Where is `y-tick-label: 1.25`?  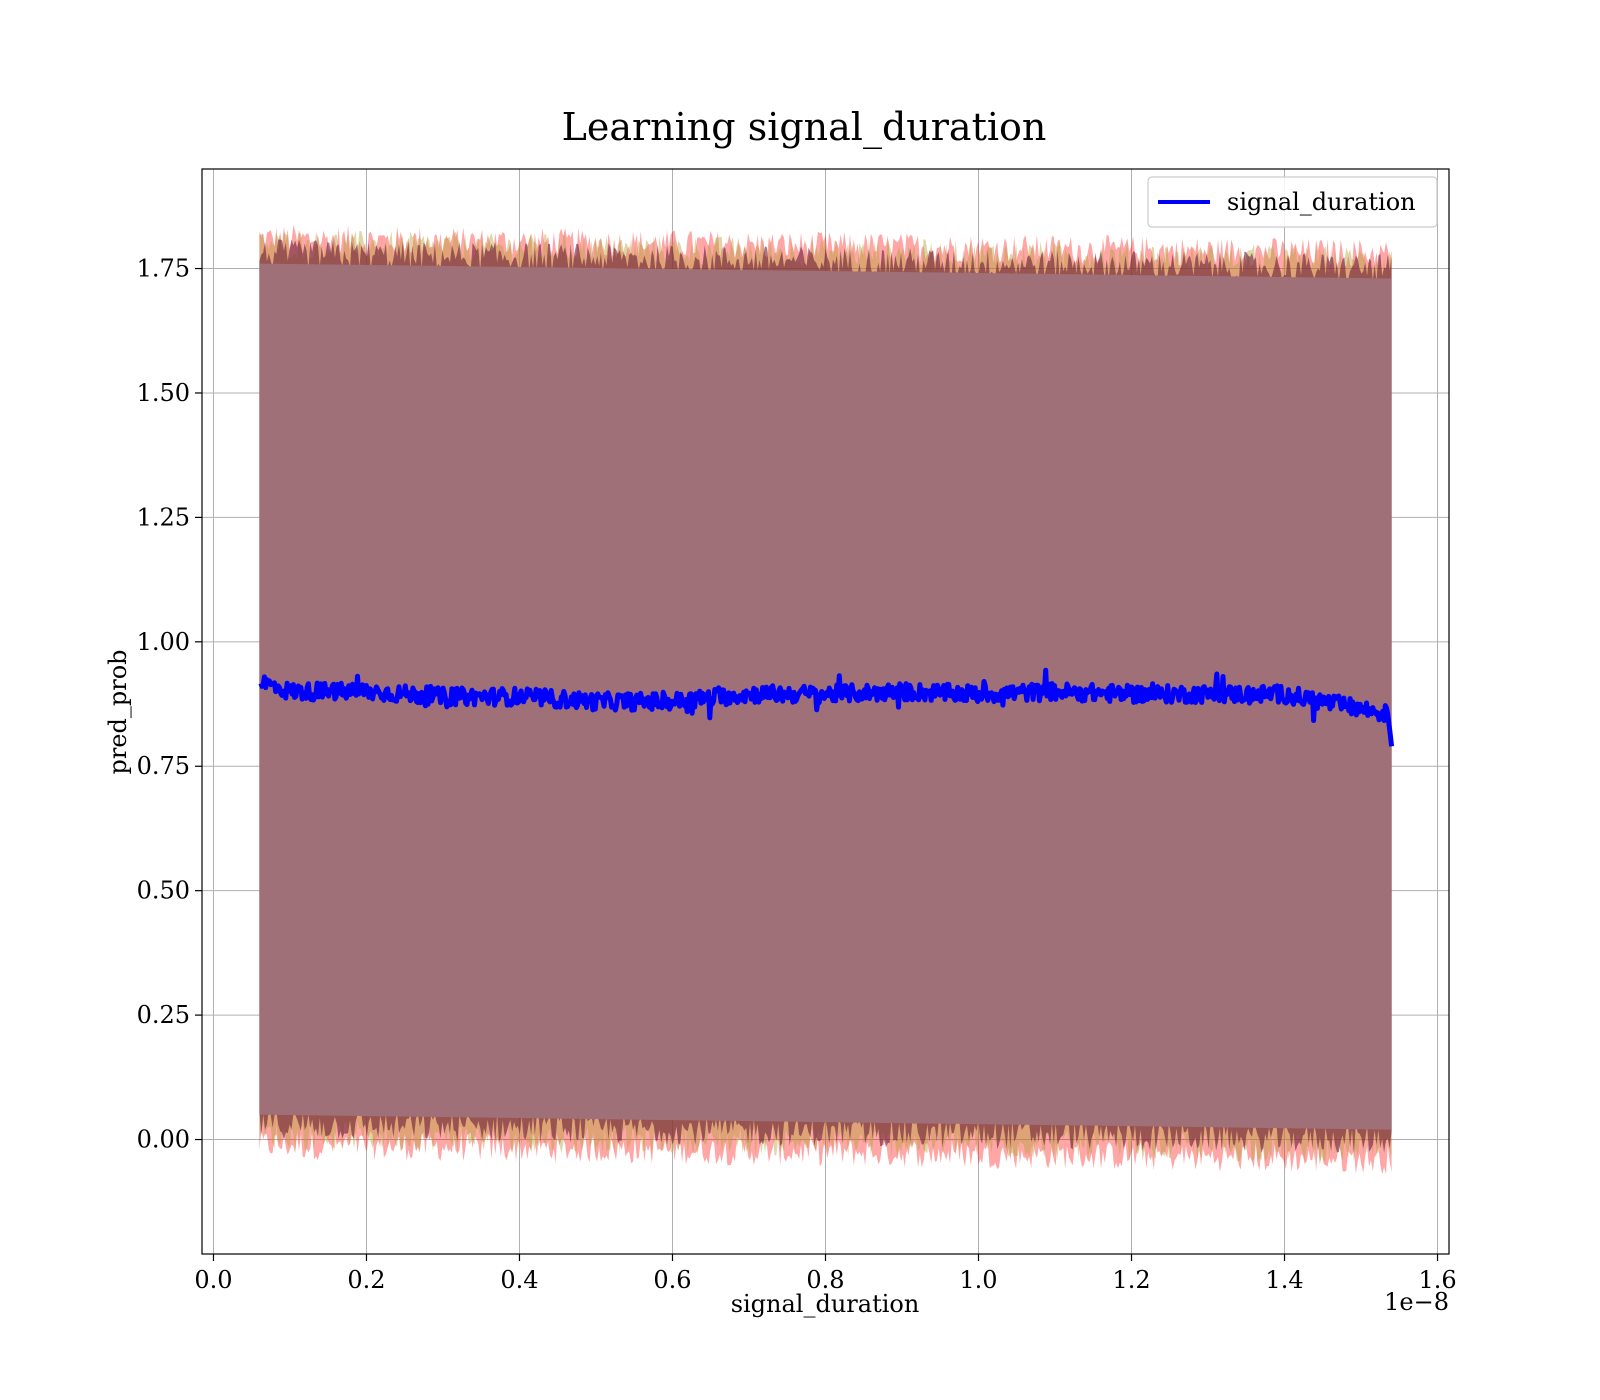 y-tick-label: 1.25 is located at coordinates (163, 517).